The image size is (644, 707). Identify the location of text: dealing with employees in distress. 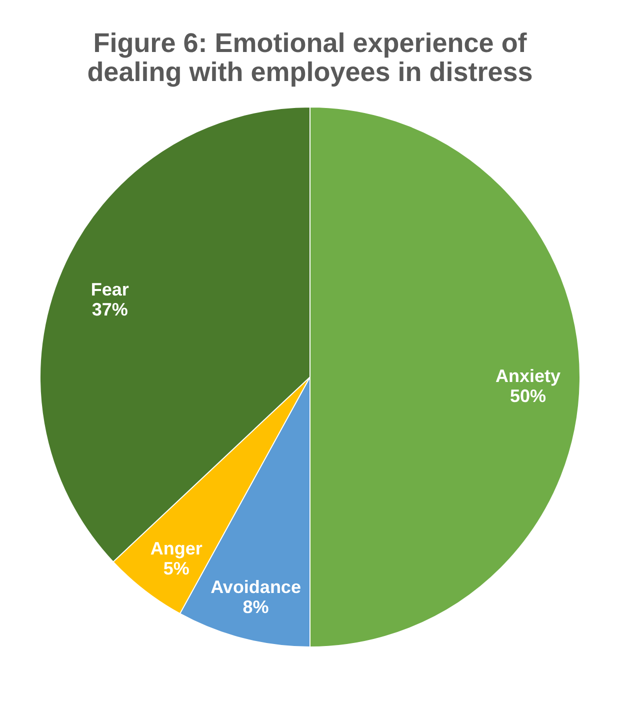
(310, 72).